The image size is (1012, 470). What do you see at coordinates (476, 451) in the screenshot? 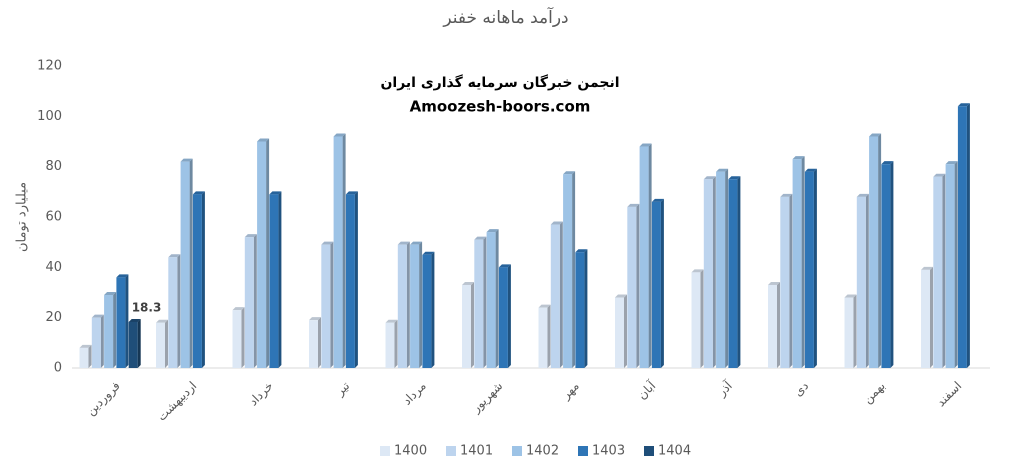
I see `legend-label: 1401` at bounding box center [476, 451].